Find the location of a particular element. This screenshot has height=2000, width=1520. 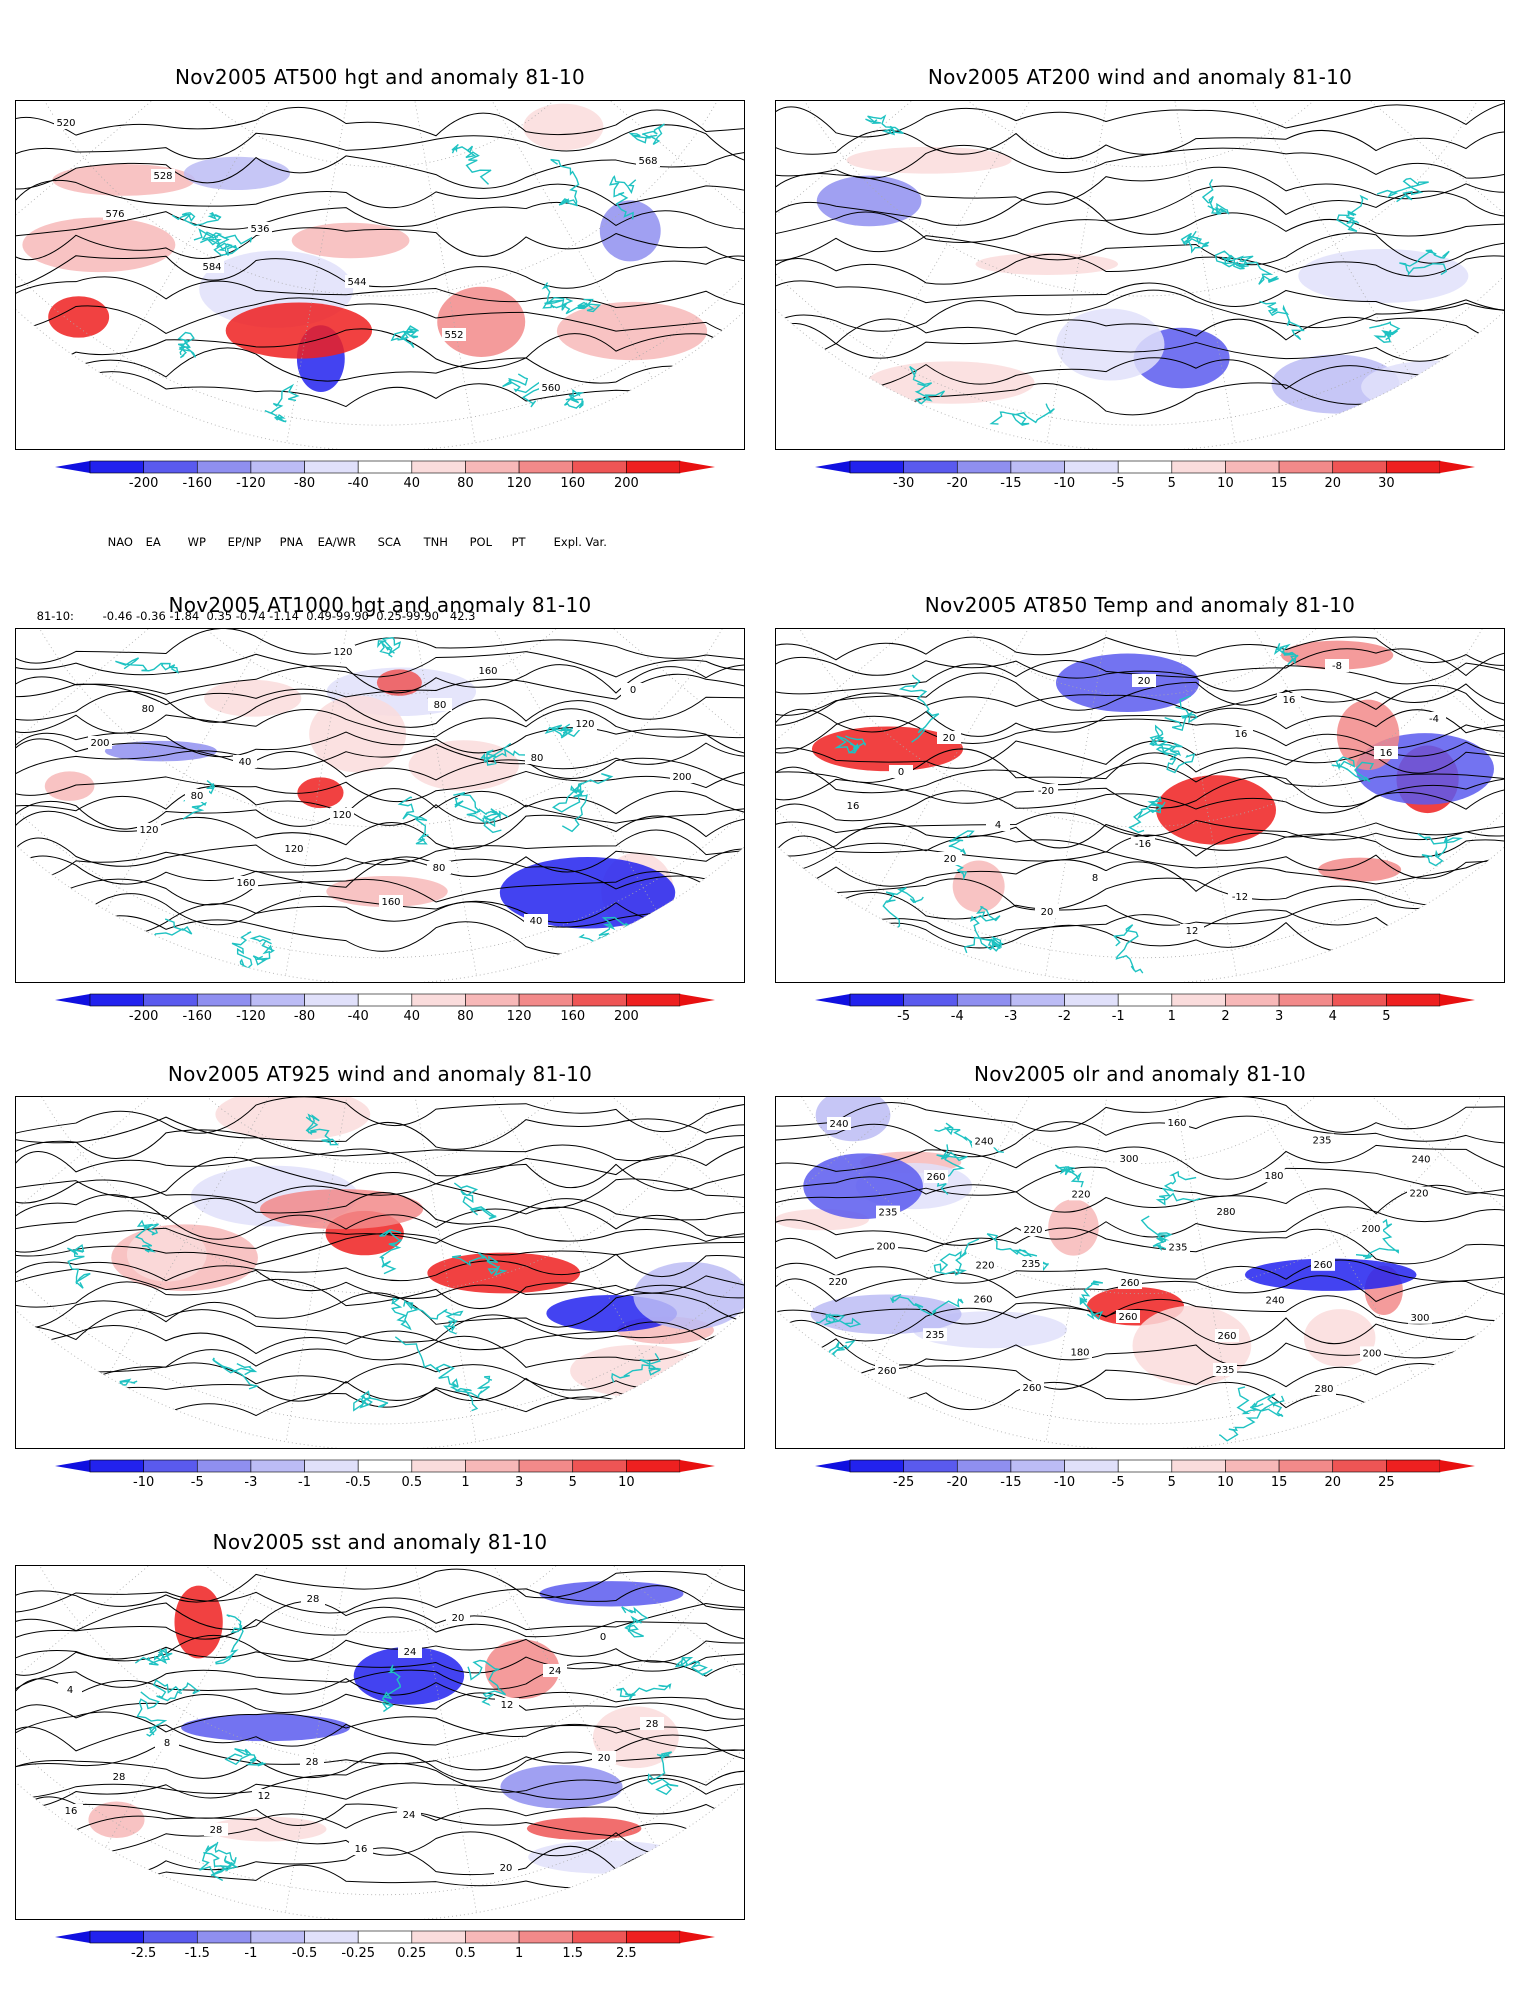

meridian-line is located at coordinates (959, 708).